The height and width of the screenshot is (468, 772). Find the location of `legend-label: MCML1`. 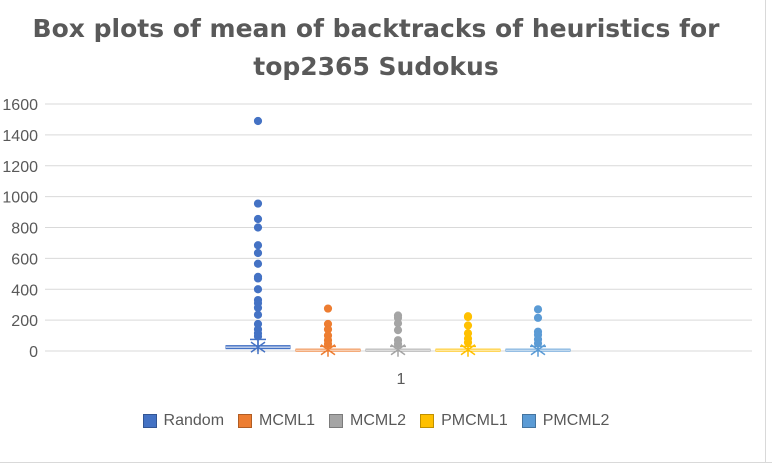

legend-label: MCML1 is located at coordinates (287, 420).